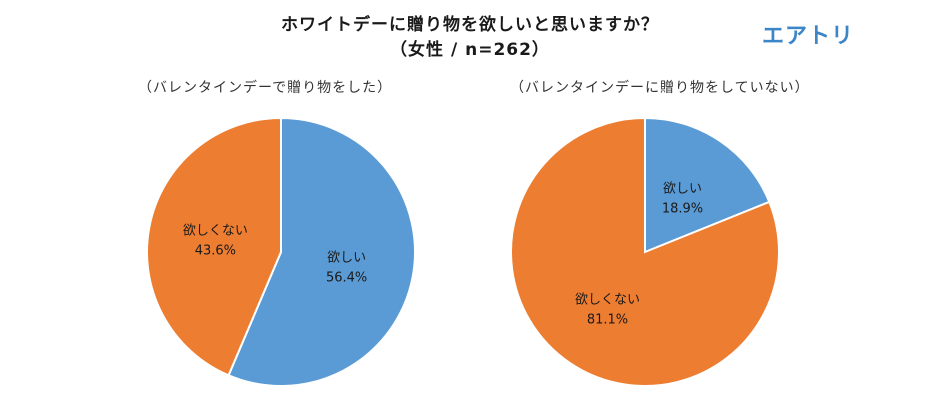 The height and width of the screenshot is (401, 940). Describe the element at coordinates (265, 88) in the screenshot. I see `left-chart-subtitle: （バレンタインデーで贈り物をした）` at that location.